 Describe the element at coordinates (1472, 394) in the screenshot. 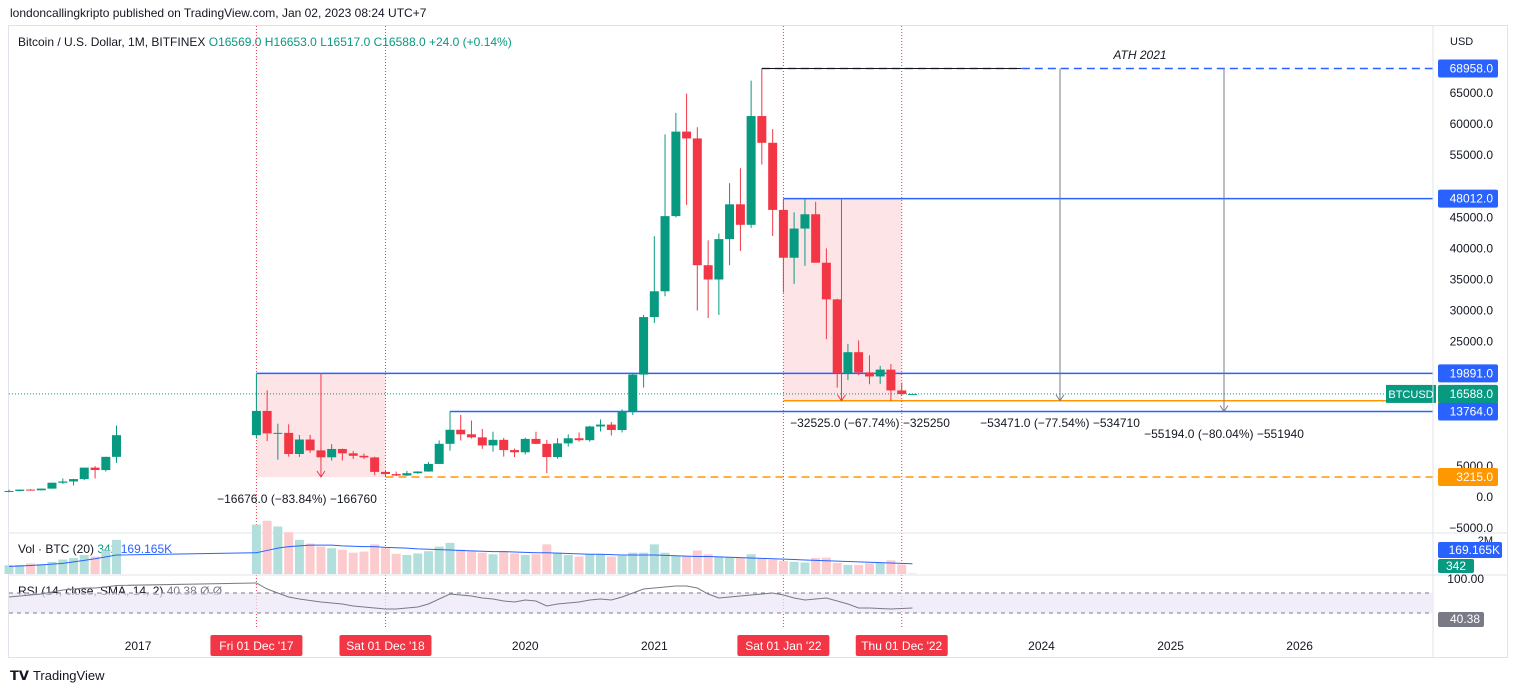

I see `price-axis-label: 16588.0` at that location.